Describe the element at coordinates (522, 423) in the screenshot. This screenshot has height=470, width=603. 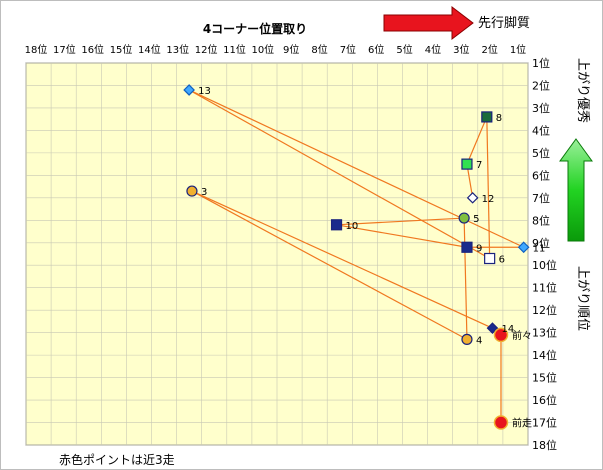
I see `point-label: 前走` at that location.